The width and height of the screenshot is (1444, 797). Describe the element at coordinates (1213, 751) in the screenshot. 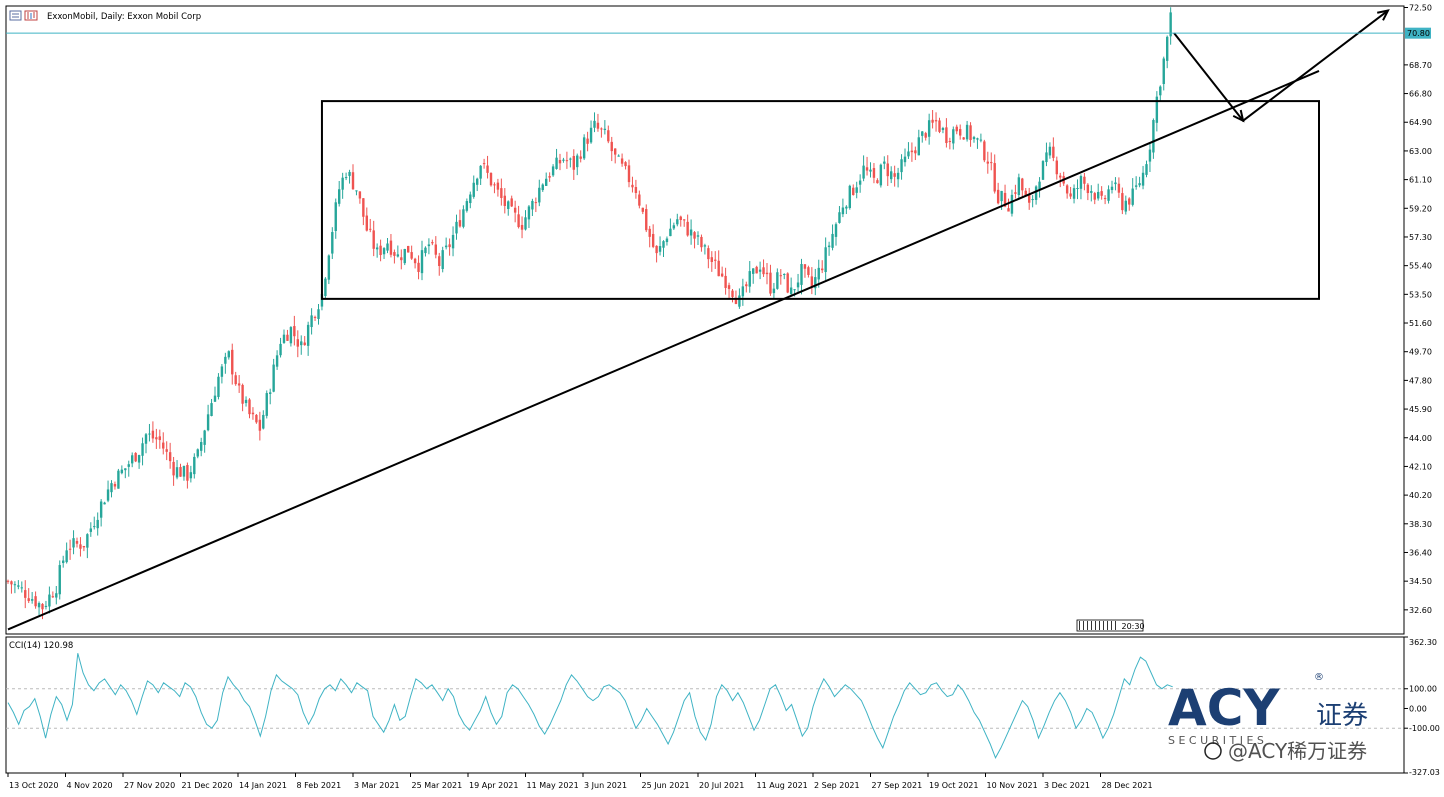

I see `watermark-icon` at that location.